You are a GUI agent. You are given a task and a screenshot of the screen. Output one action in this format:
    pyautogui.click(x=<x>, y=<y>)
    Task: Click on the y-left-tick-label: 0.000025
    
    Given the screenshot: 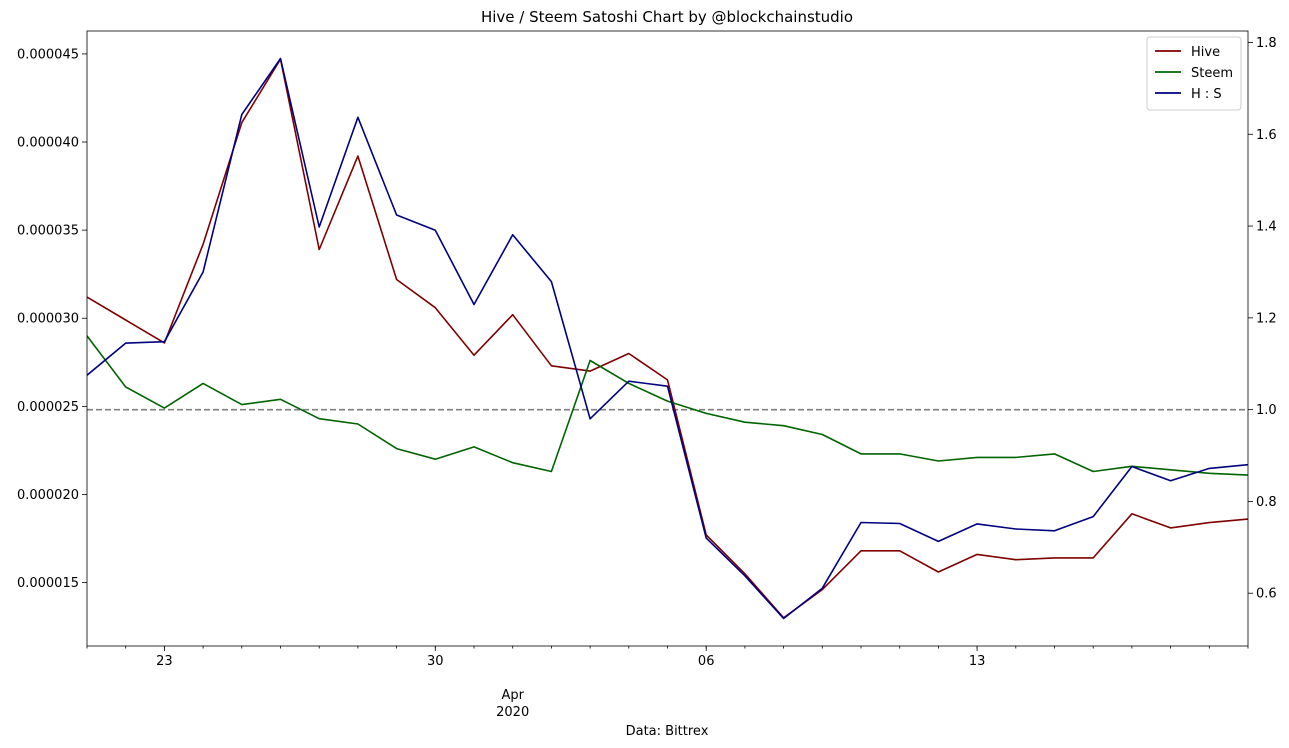 What is the action you would take?
    pyautogui.click(x=48, y=407)
    